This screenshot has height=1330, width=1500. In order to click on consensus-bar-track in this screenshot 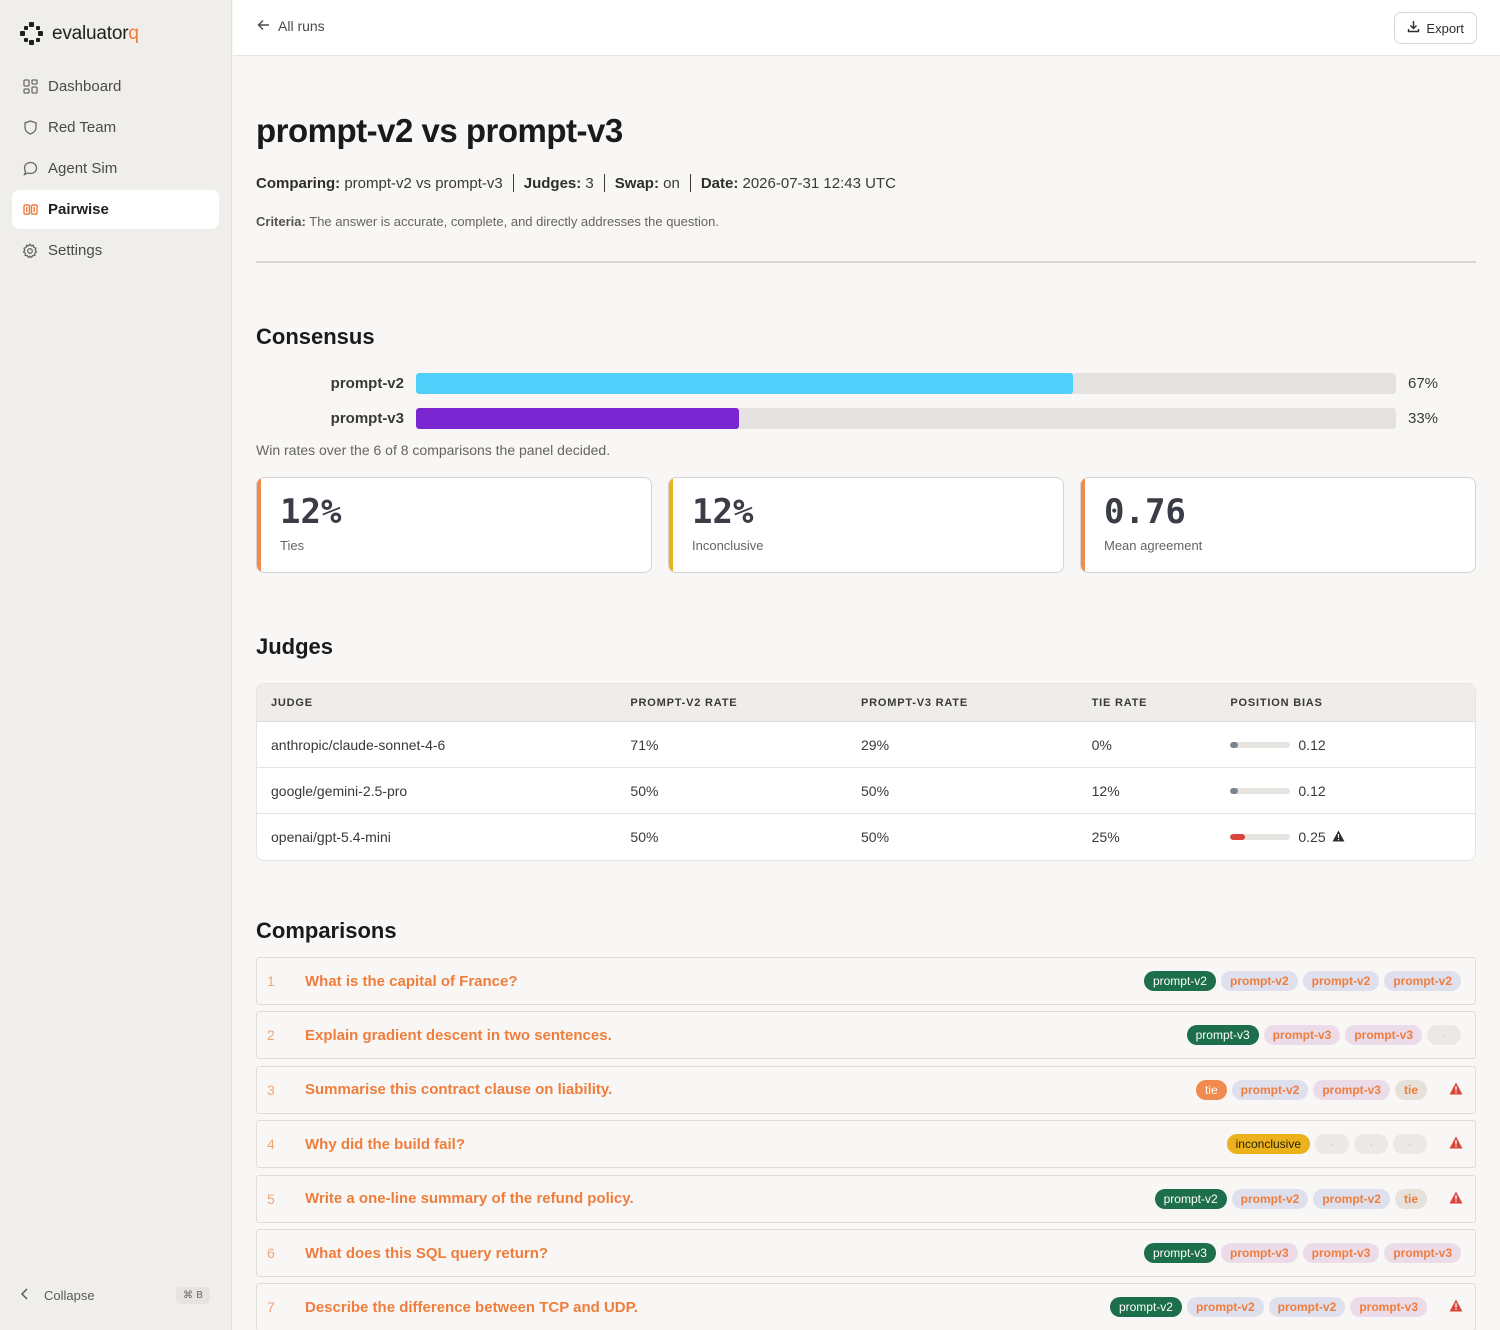, I will do `click(906, 383)`.